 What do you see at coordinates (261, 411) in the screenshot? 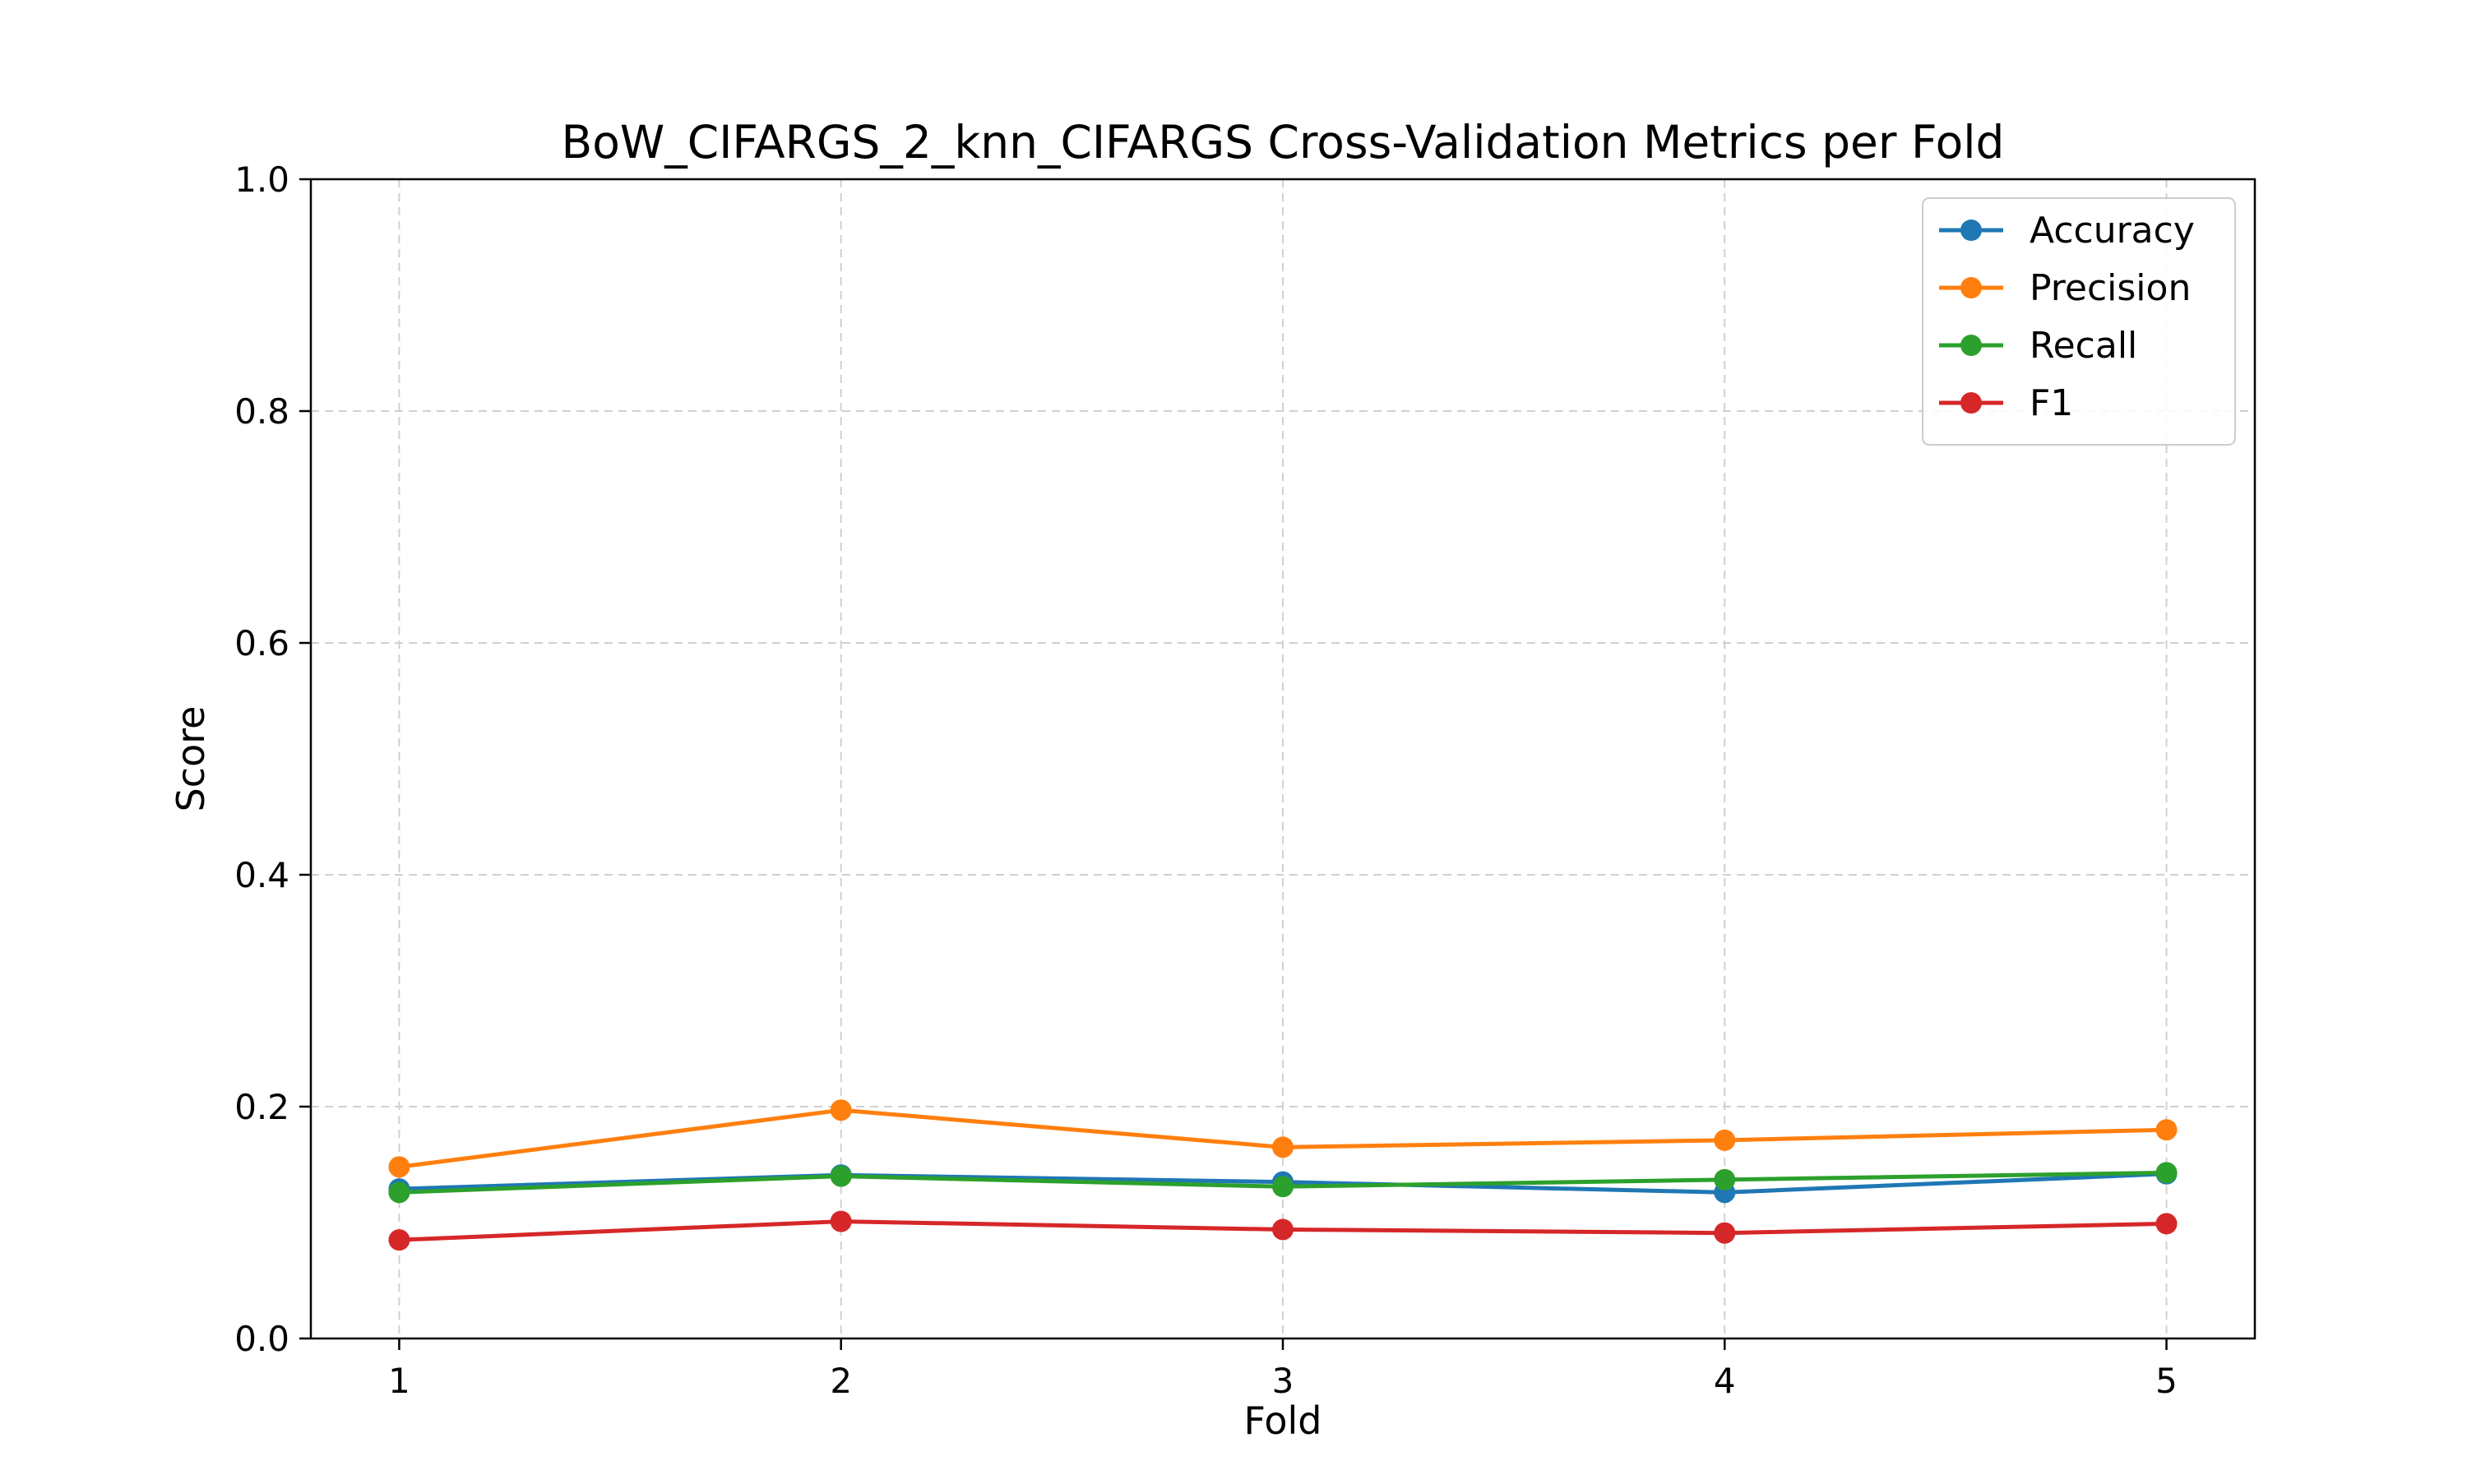
I see `y-tick-label: 0.8` at bounding box center [261, 411].